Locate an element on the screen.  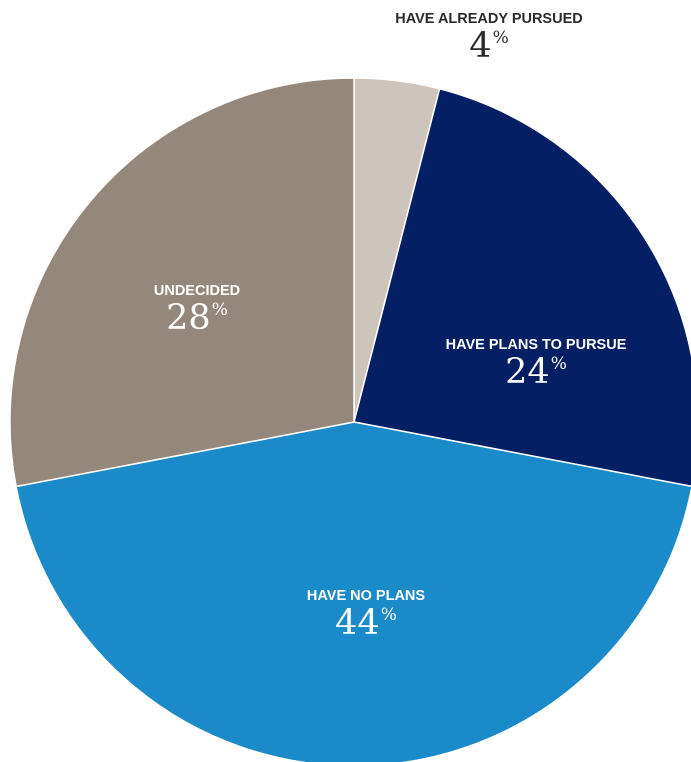
slice-value-have-no-plans: 44% is located at coordinates (366, 623).